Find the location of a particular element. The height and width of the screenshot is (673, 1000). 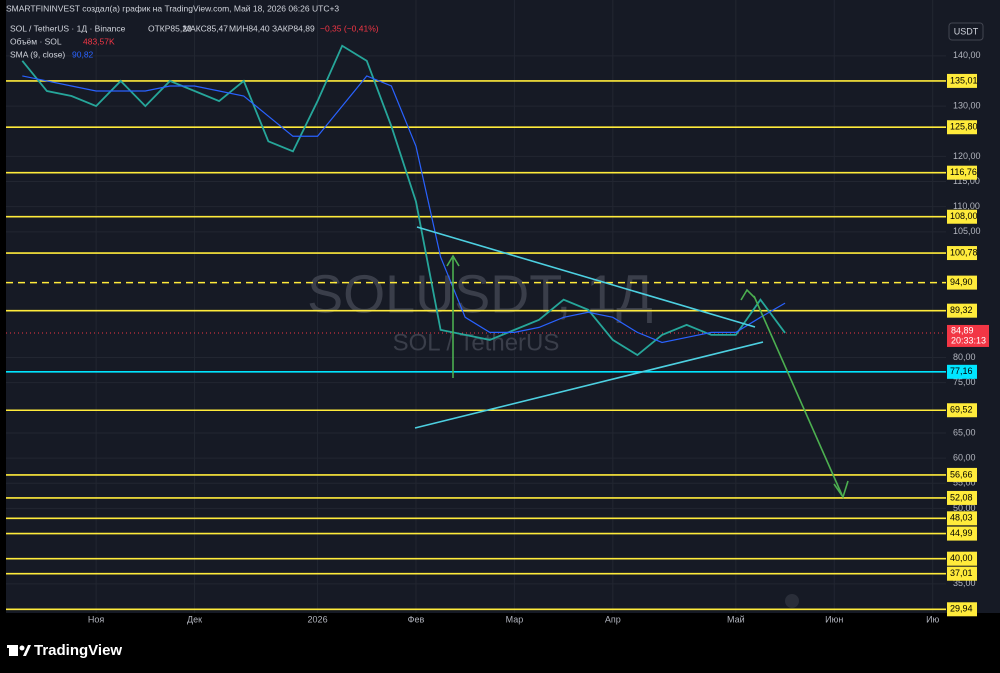

x-tick-label: Май is located at coordinates (736, 619).